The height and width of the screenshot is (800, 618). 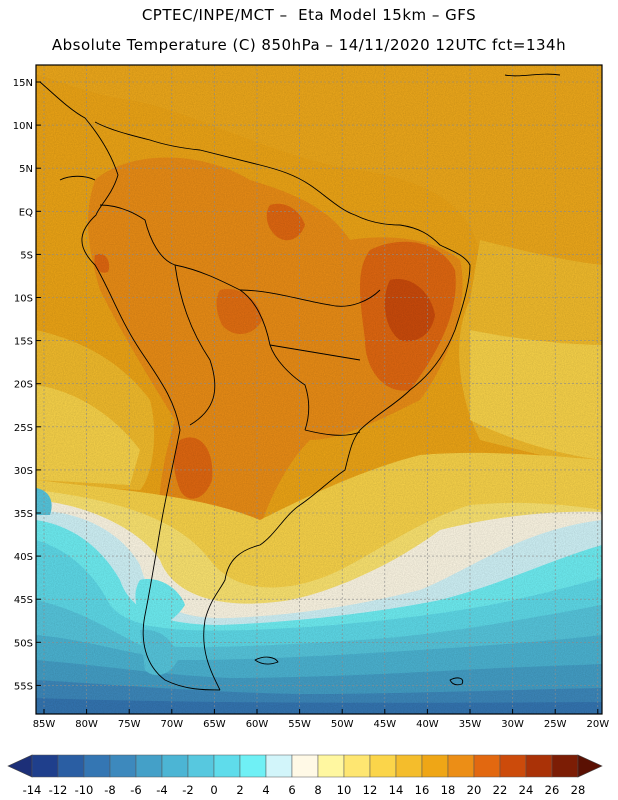 What do you see at coordinates (214, 724) in the screenshot?
I see `lon-tick-label: 65W` at bounding box center [214, 724].